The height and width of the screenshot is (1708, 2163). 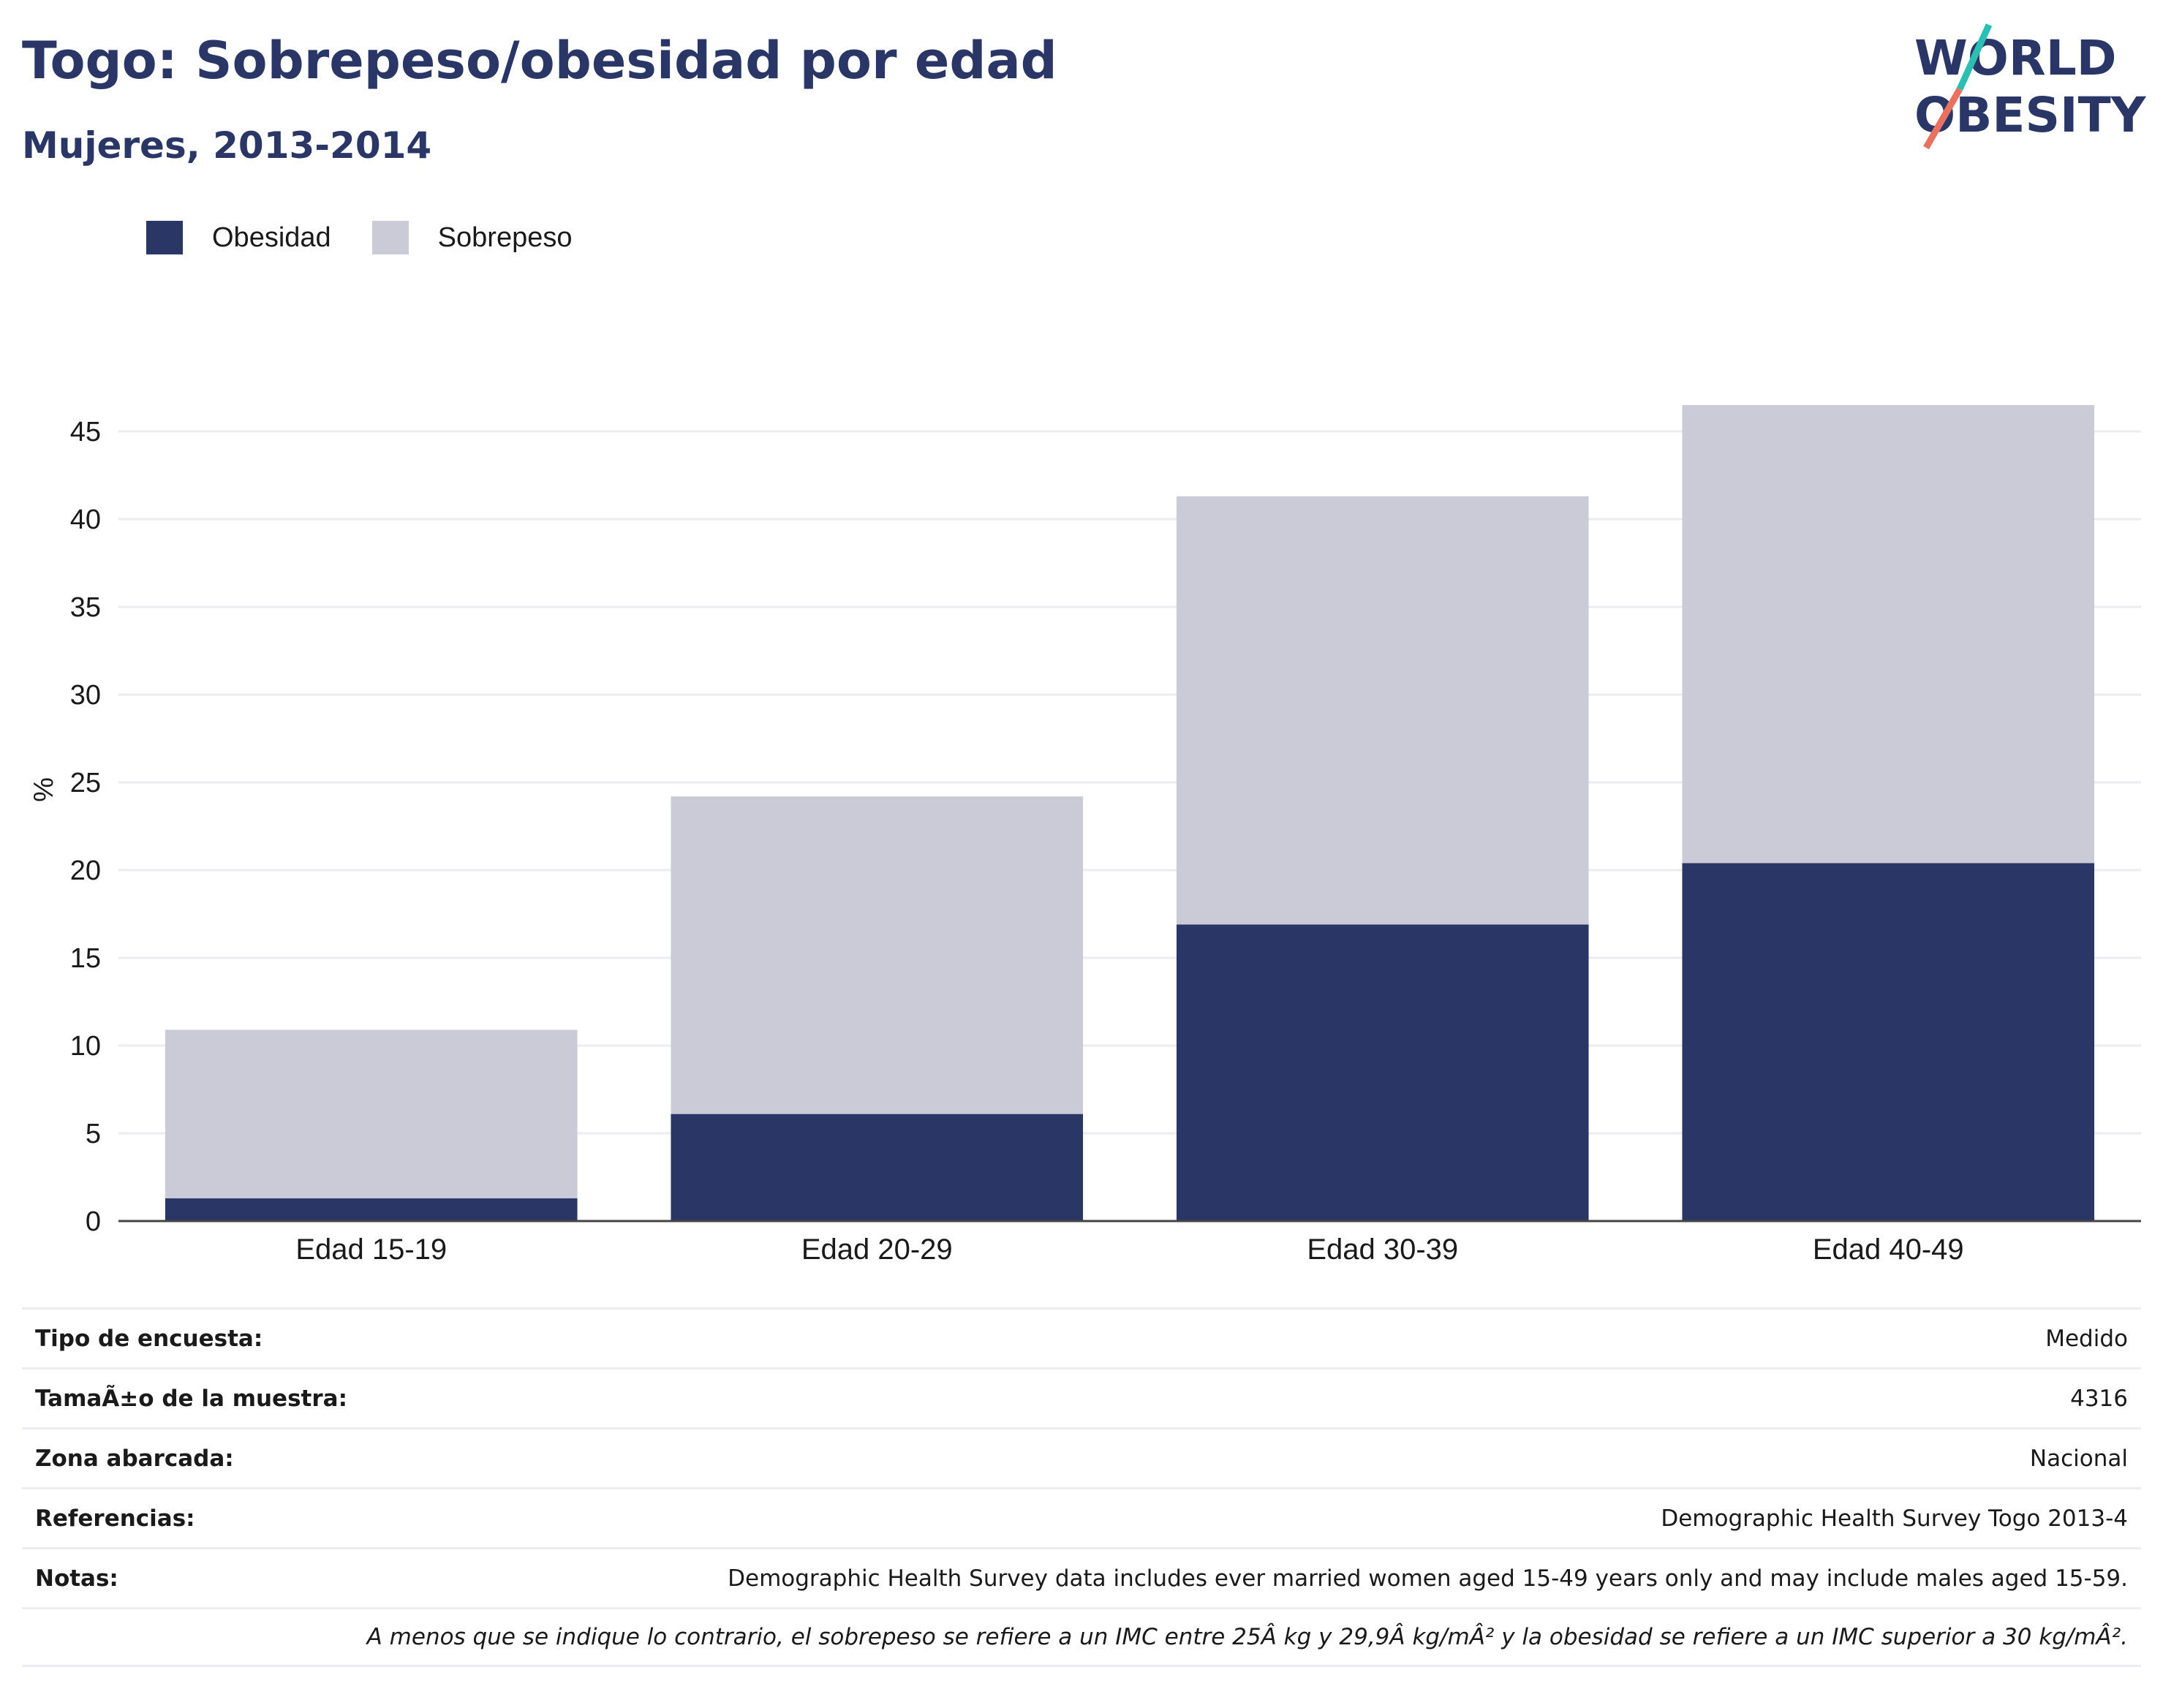 What do you see at coordinates (505, 237) in the screenshot?
I see `legend-label-sobrepeso: Sobrepeso` at bounding box center [505, 237].